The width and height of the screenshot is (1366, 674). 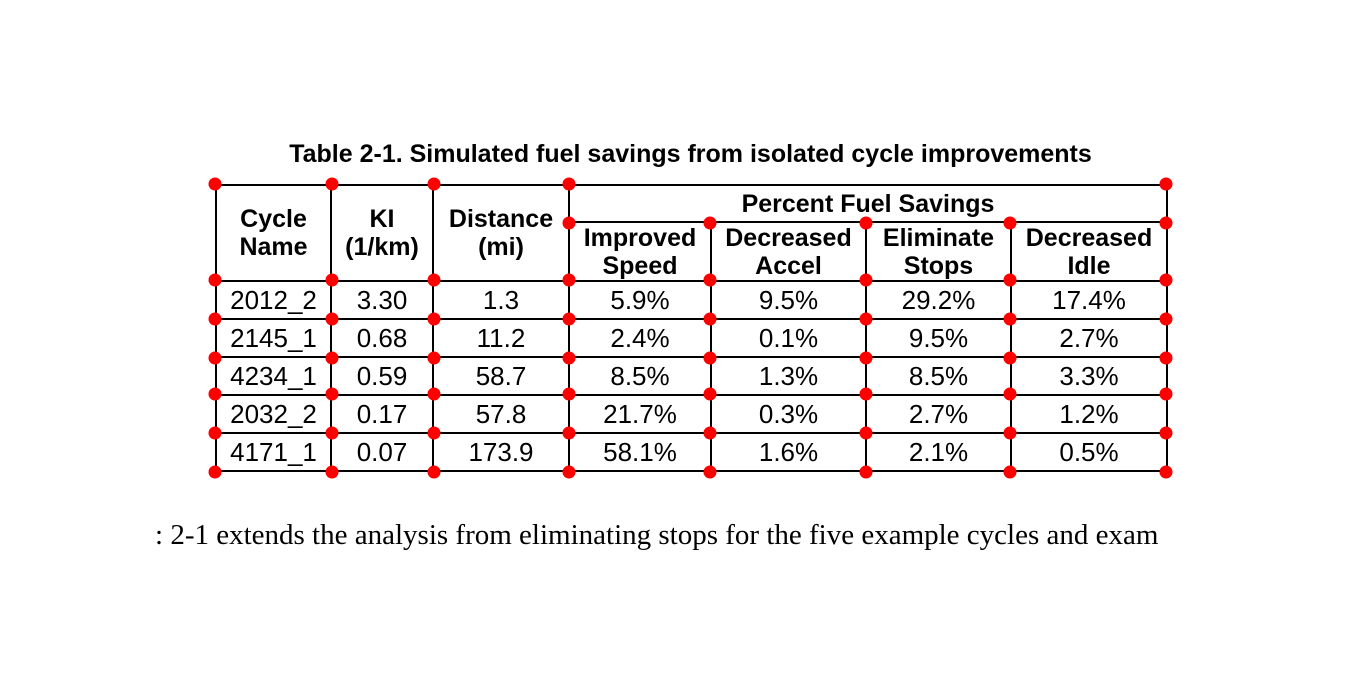 I want to click on table-cell: 2.1%, so click(x=938, y=452).